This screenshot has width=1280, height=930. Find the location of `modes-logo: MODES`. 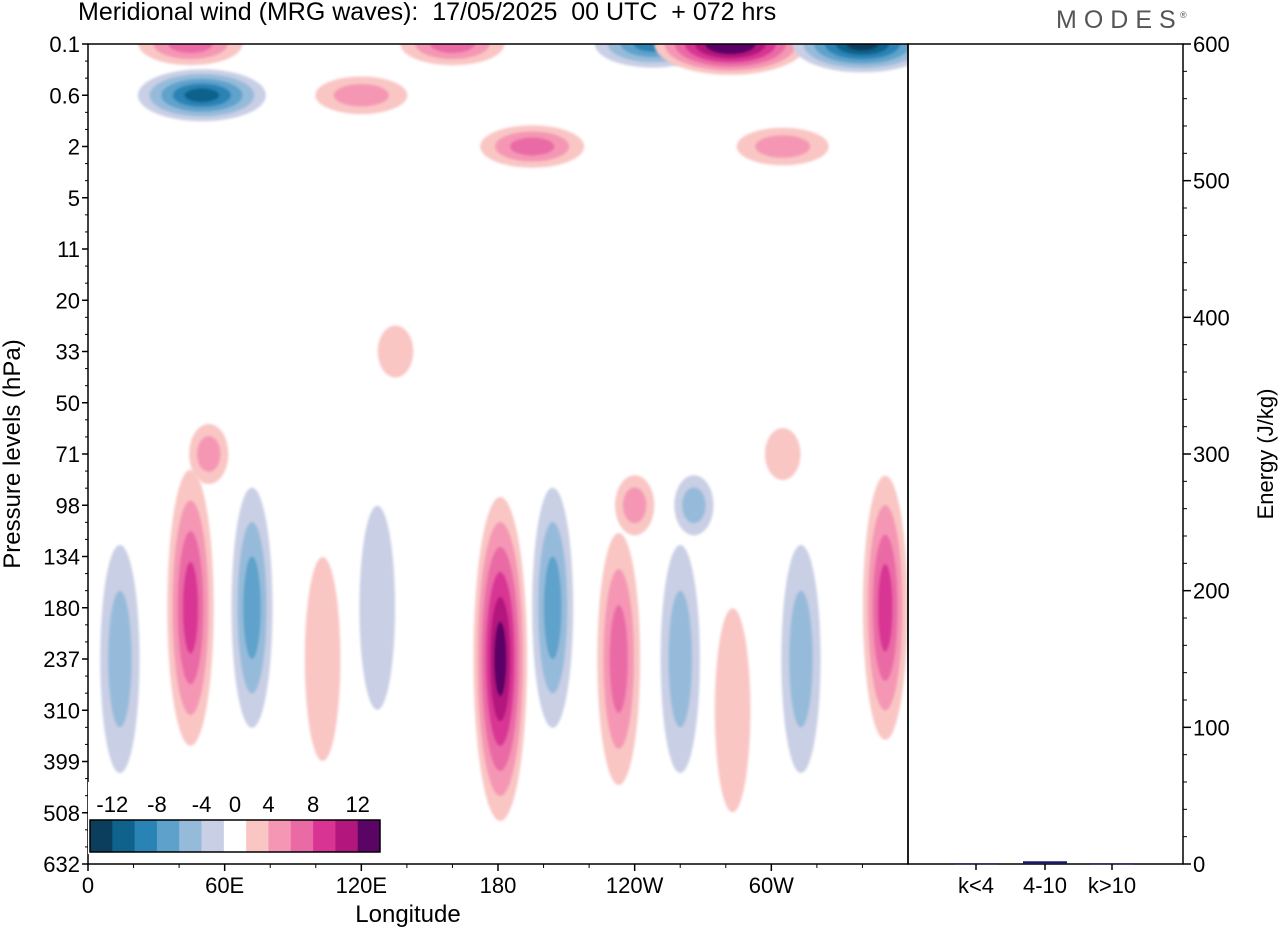

modes-logo: MODES is located at coordinates (1119, 20).